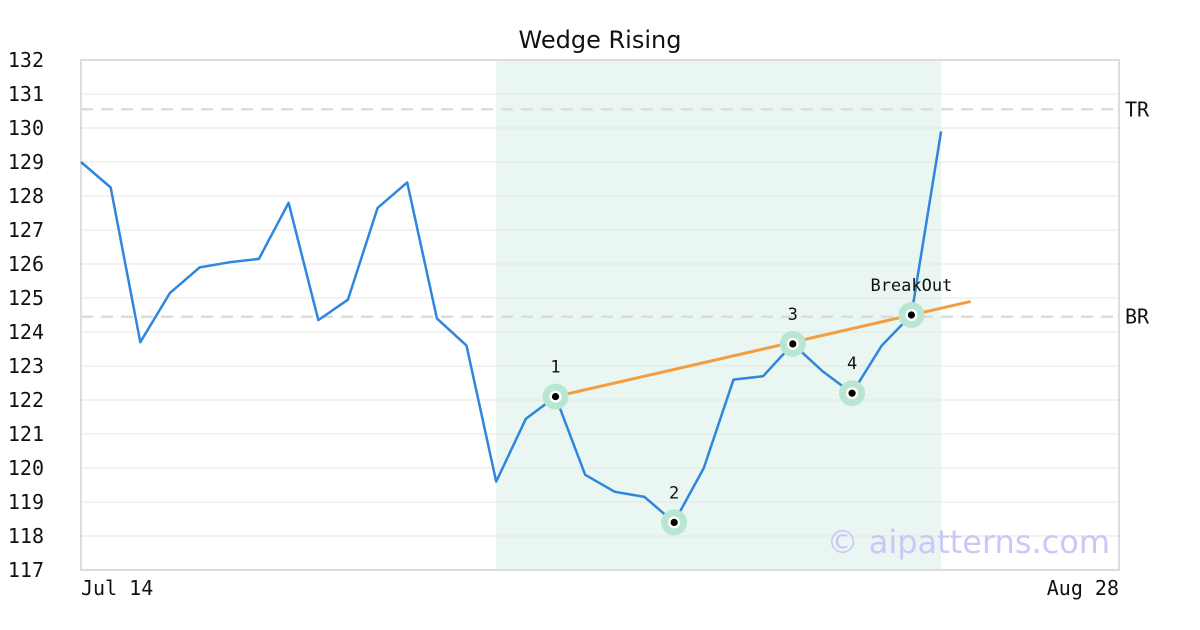  What do you see at coordinates (1137, 109) in the screenshot?
I see `level-label-tr: TR` at bounding box center [1137, 109].